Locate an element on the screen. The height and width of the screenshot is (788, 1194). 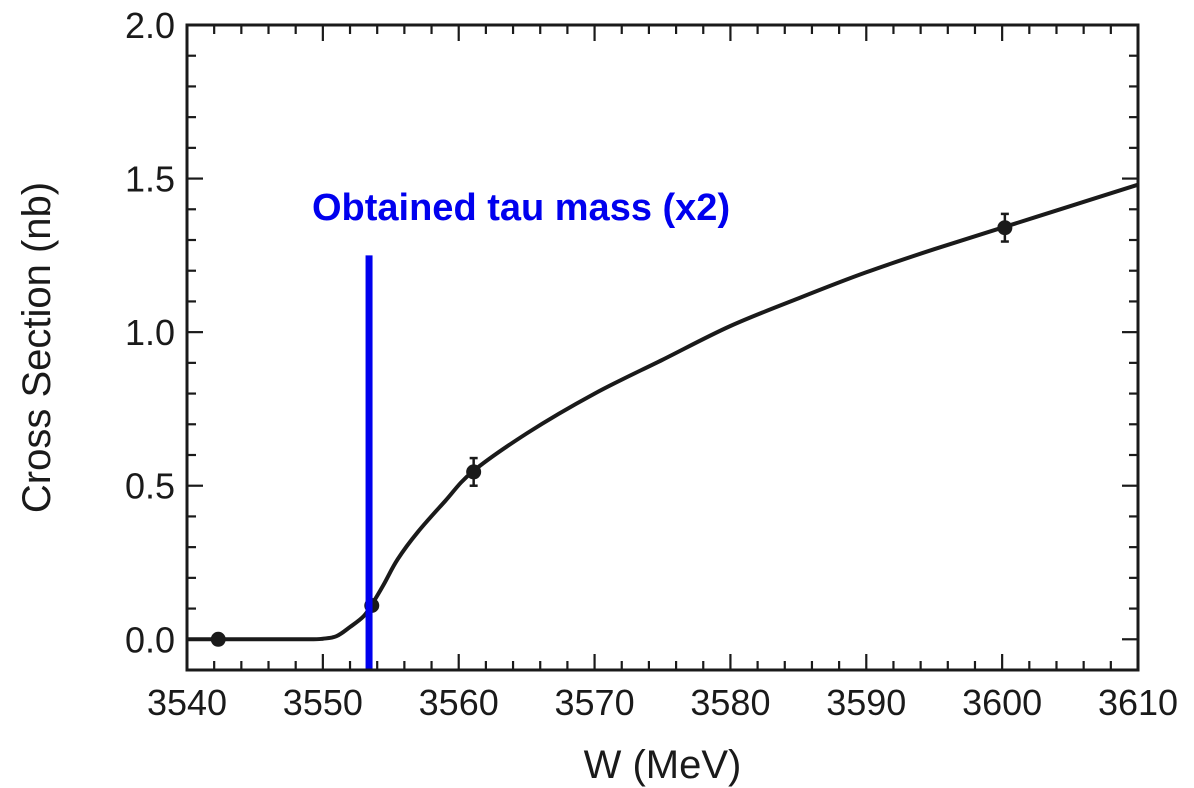
x-tick-label: 3560 is located at coordinates (459, 702).